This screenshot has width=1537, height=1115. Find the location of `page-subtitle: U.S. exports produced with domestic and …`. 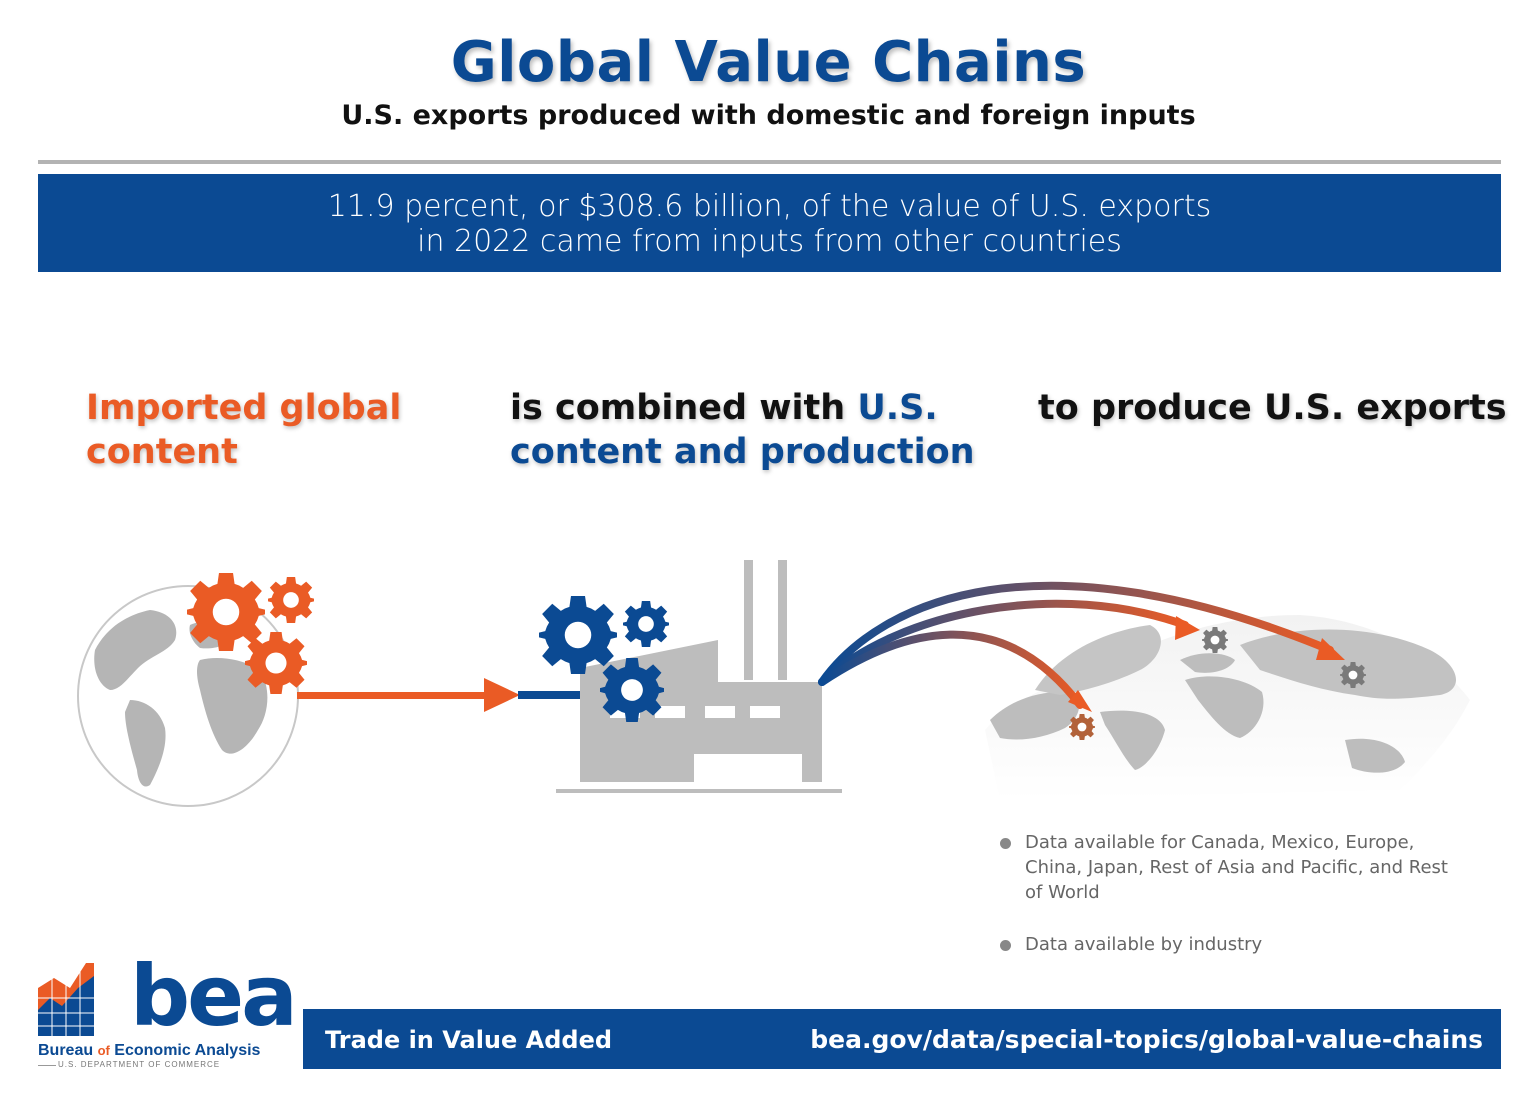

page-subtitle: U.S. exports produced with domestic and … is located at coordinates (768, 115).